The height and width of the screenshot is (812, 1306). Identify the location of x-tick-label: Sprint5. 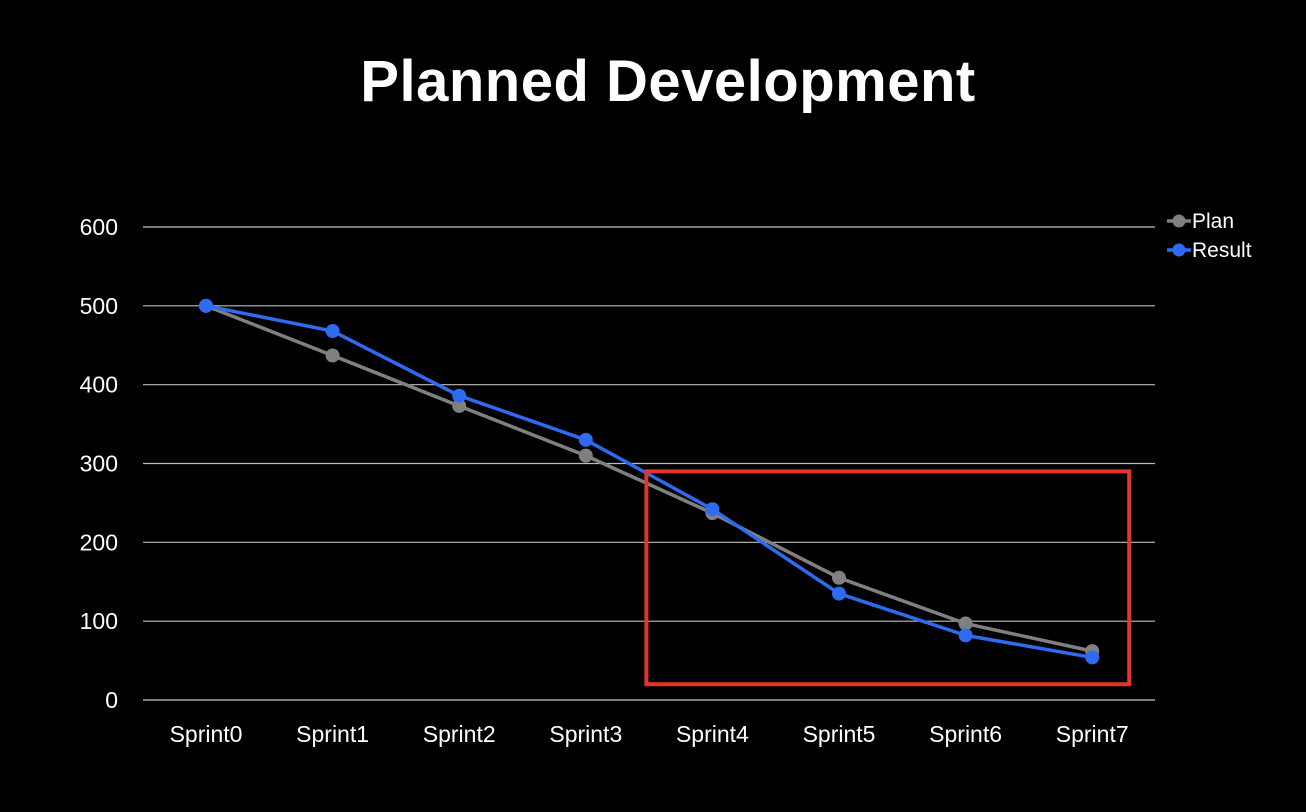
(839, 734).